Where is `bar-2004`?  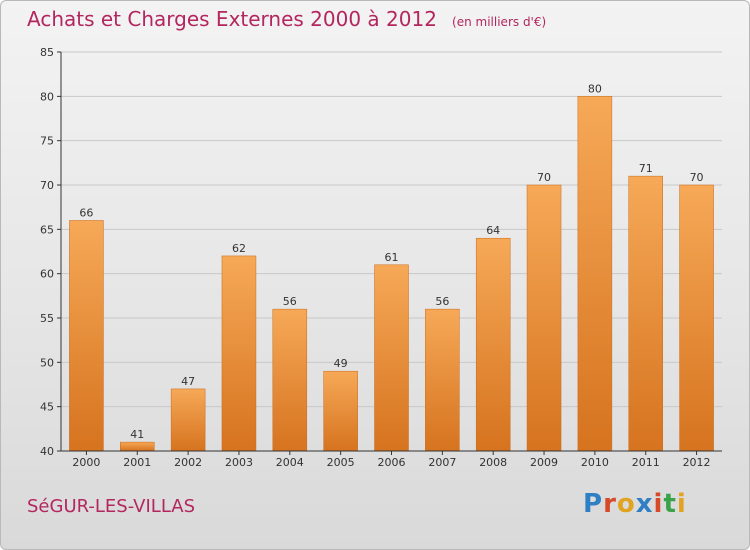
bar-2004 is located at coordinates (290, 380).